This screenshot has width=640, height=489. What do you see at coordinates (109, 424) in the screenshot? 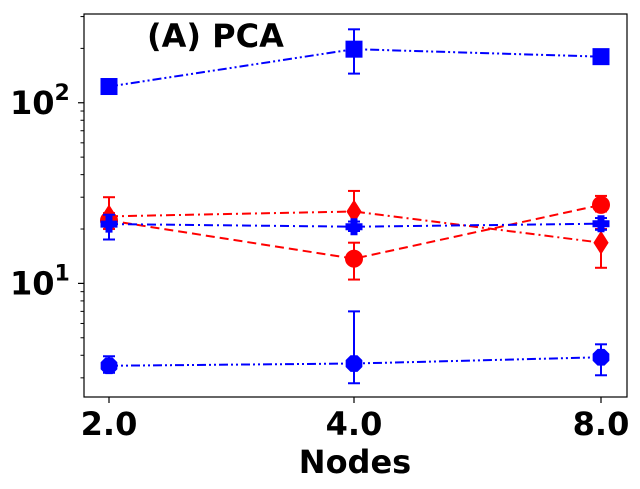
I see `x-tick-label: 2.0` at bounding box center [109, 424].